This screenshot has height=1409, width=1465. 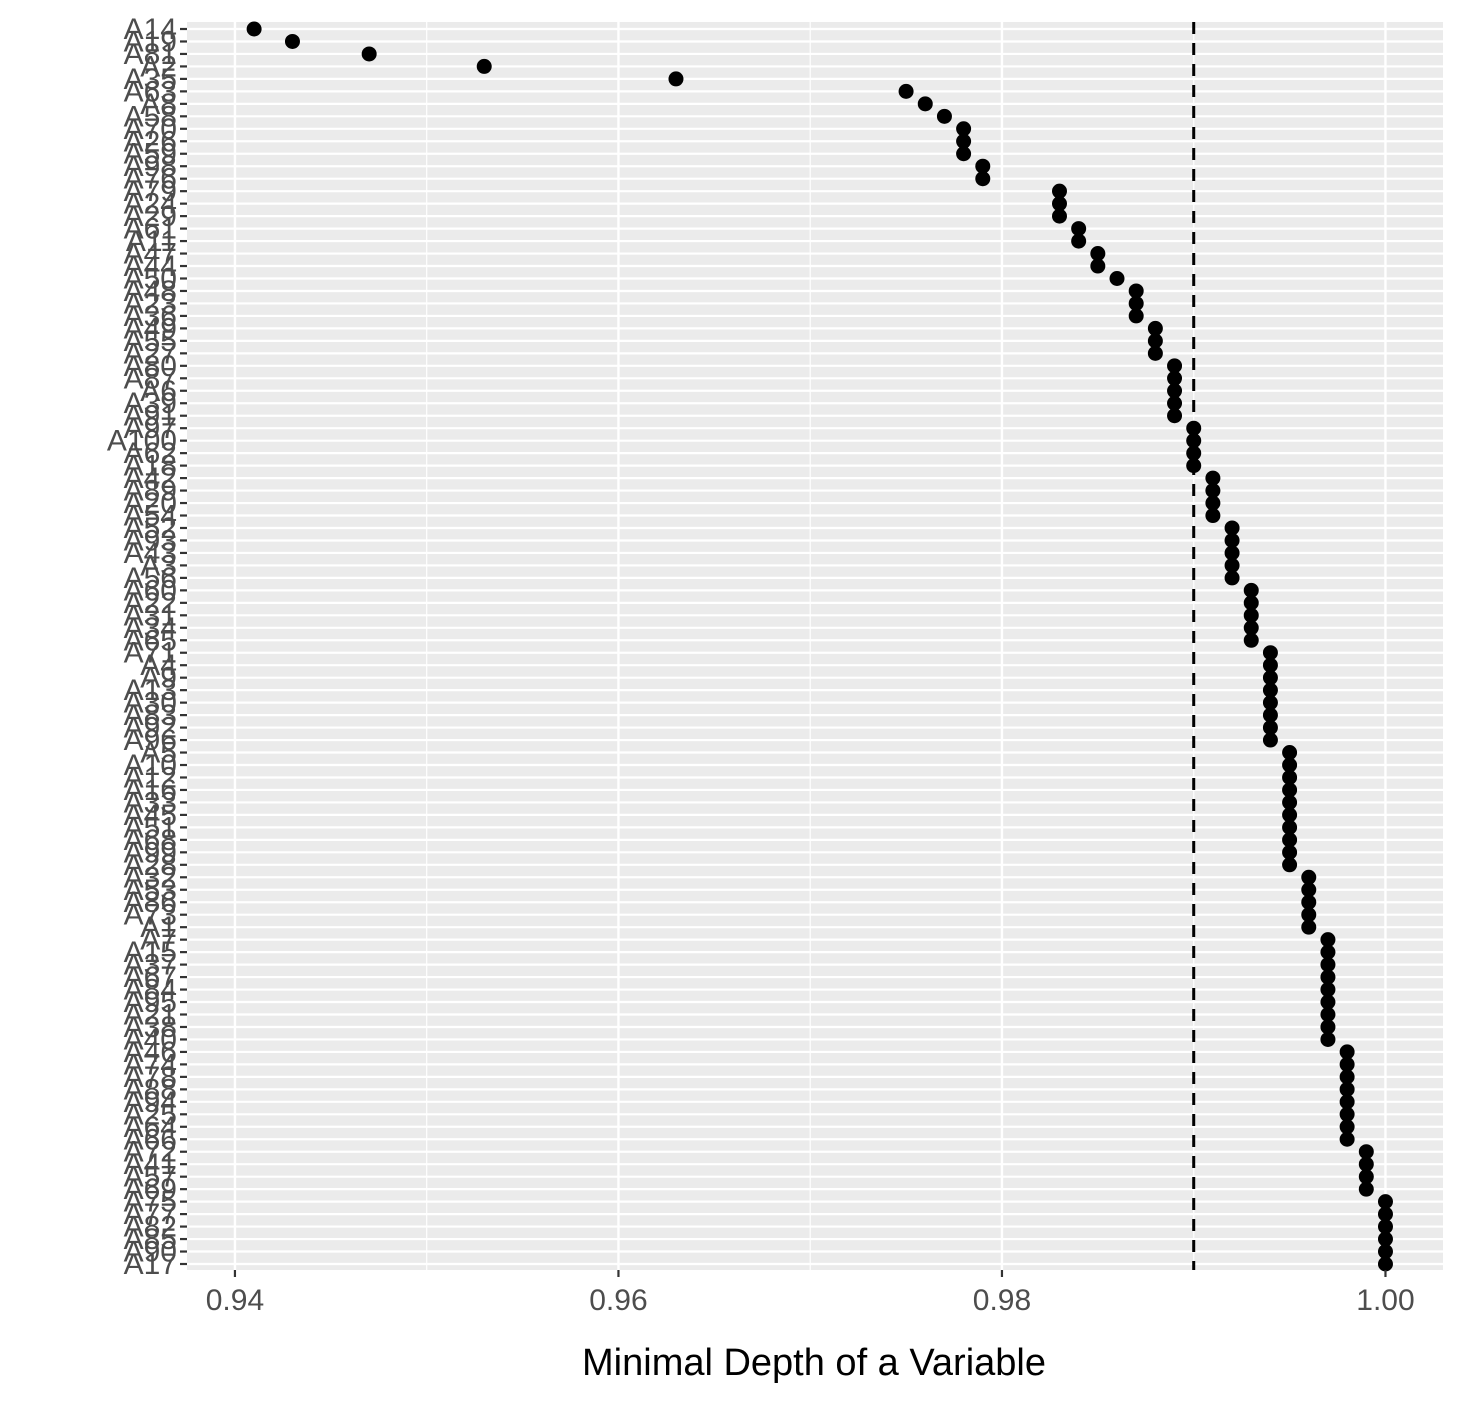 What do you see at coordinates (150, 1077) in the screenshot?
I see `y-tick-label: A78` at bounding box center [150, 1077].